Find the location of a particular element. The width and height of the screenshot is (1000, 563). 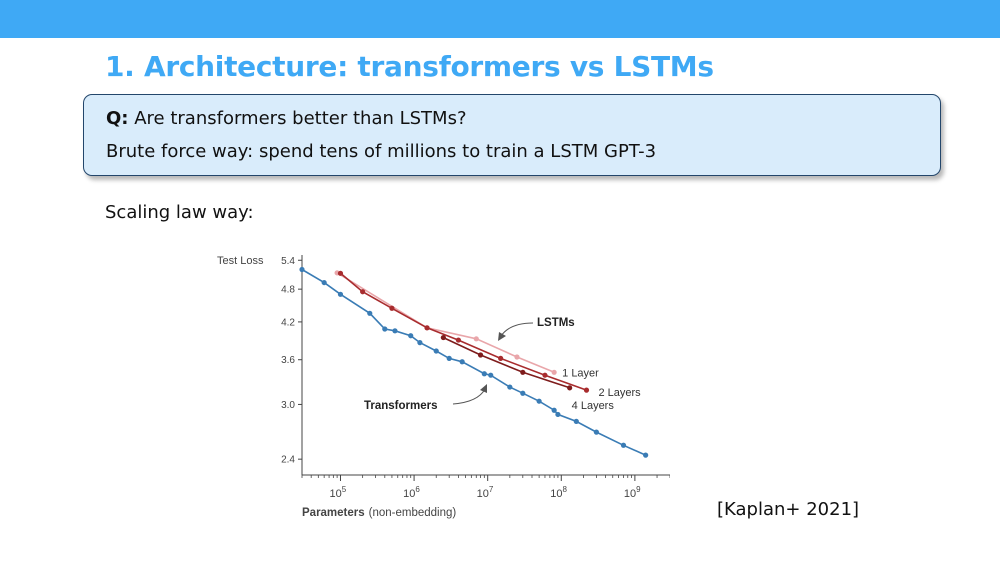

series-label-1-layer: 1 Layer is located at coordinates (580, 373).